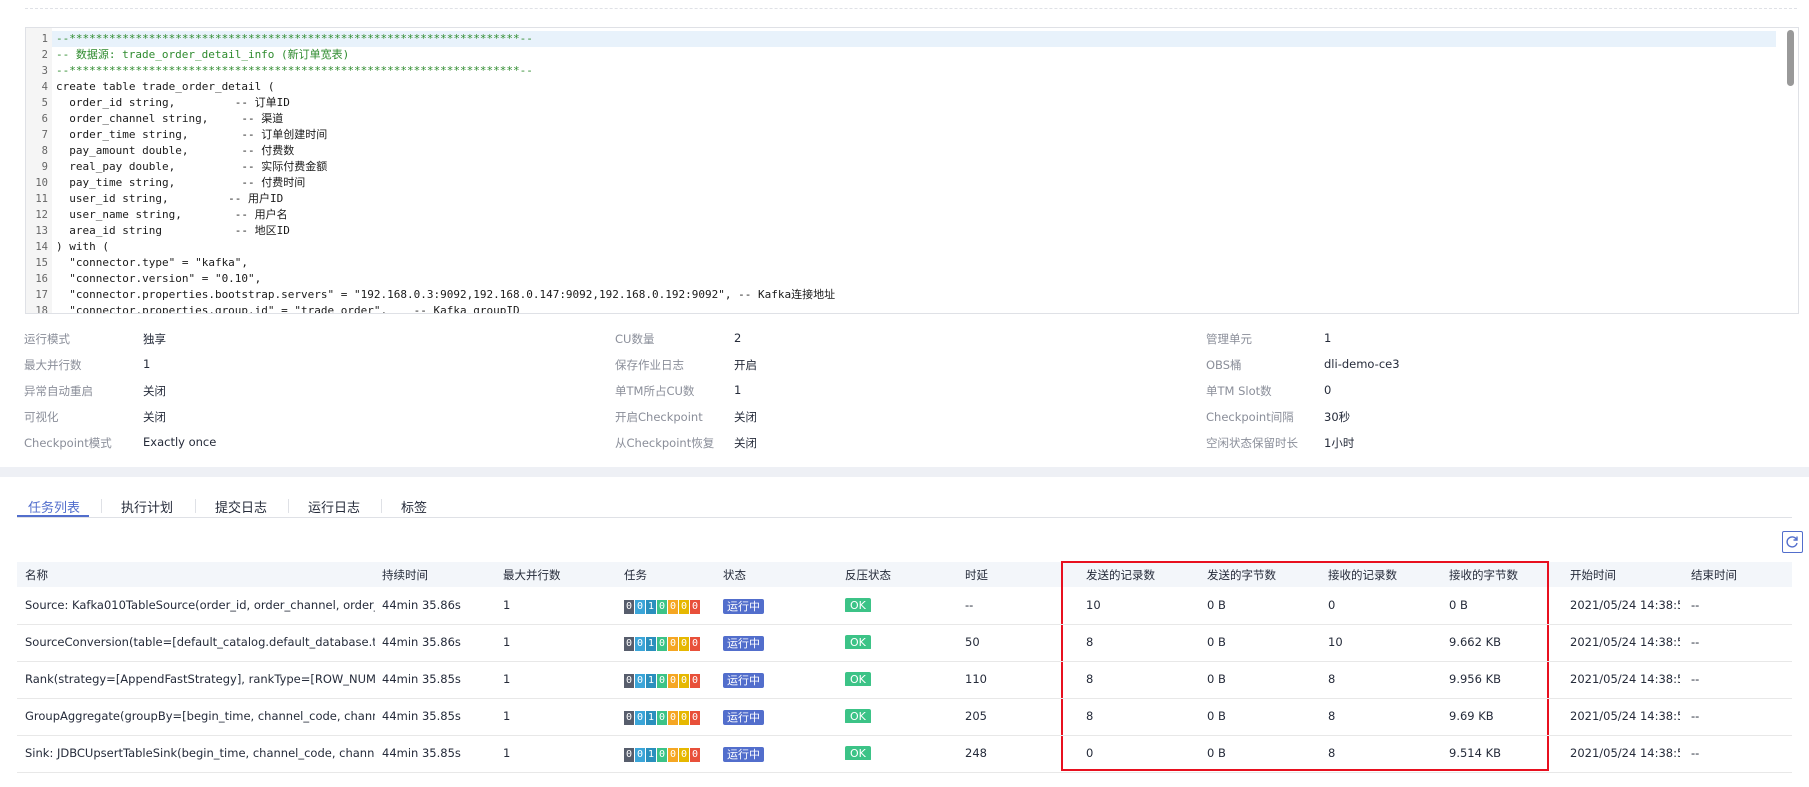  I want to click on line-number: 13, so click(41, 231).